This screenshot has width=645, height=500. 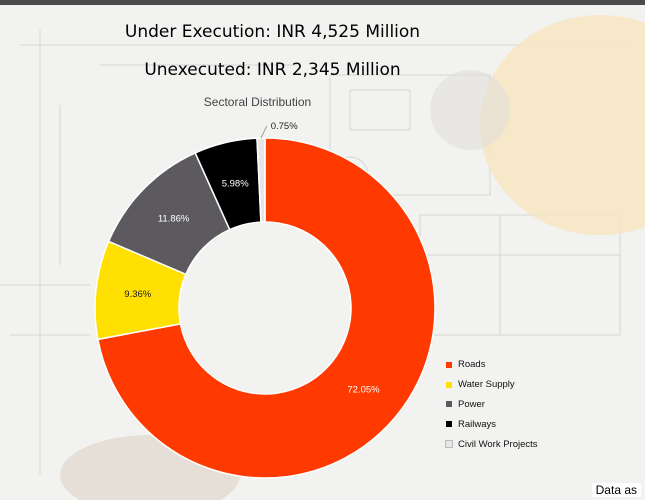 I want to click on data-label-roads: 72.05%, so click(x=363, y=390).